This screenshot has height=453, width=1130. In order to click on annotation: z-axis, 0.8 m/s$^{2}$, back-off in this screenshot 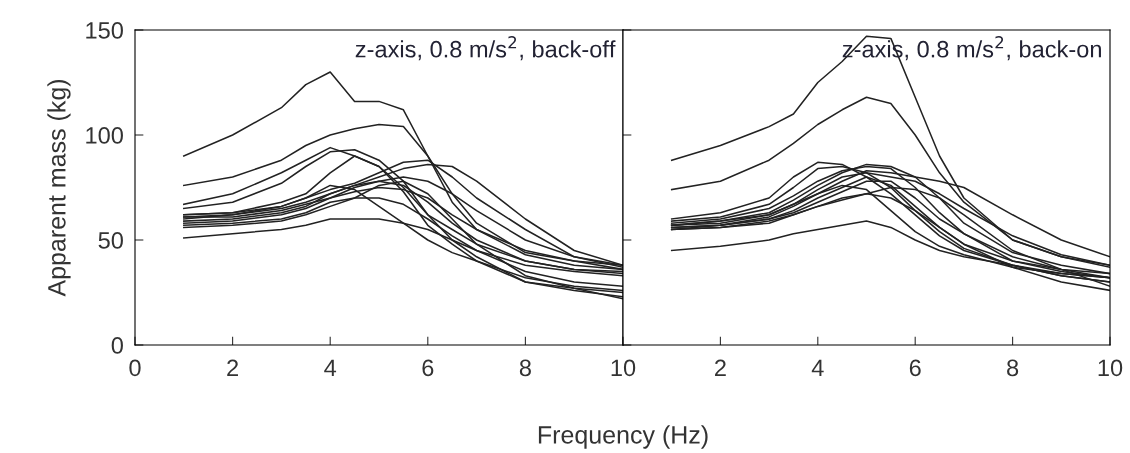, I will do `click(485, 48)`.